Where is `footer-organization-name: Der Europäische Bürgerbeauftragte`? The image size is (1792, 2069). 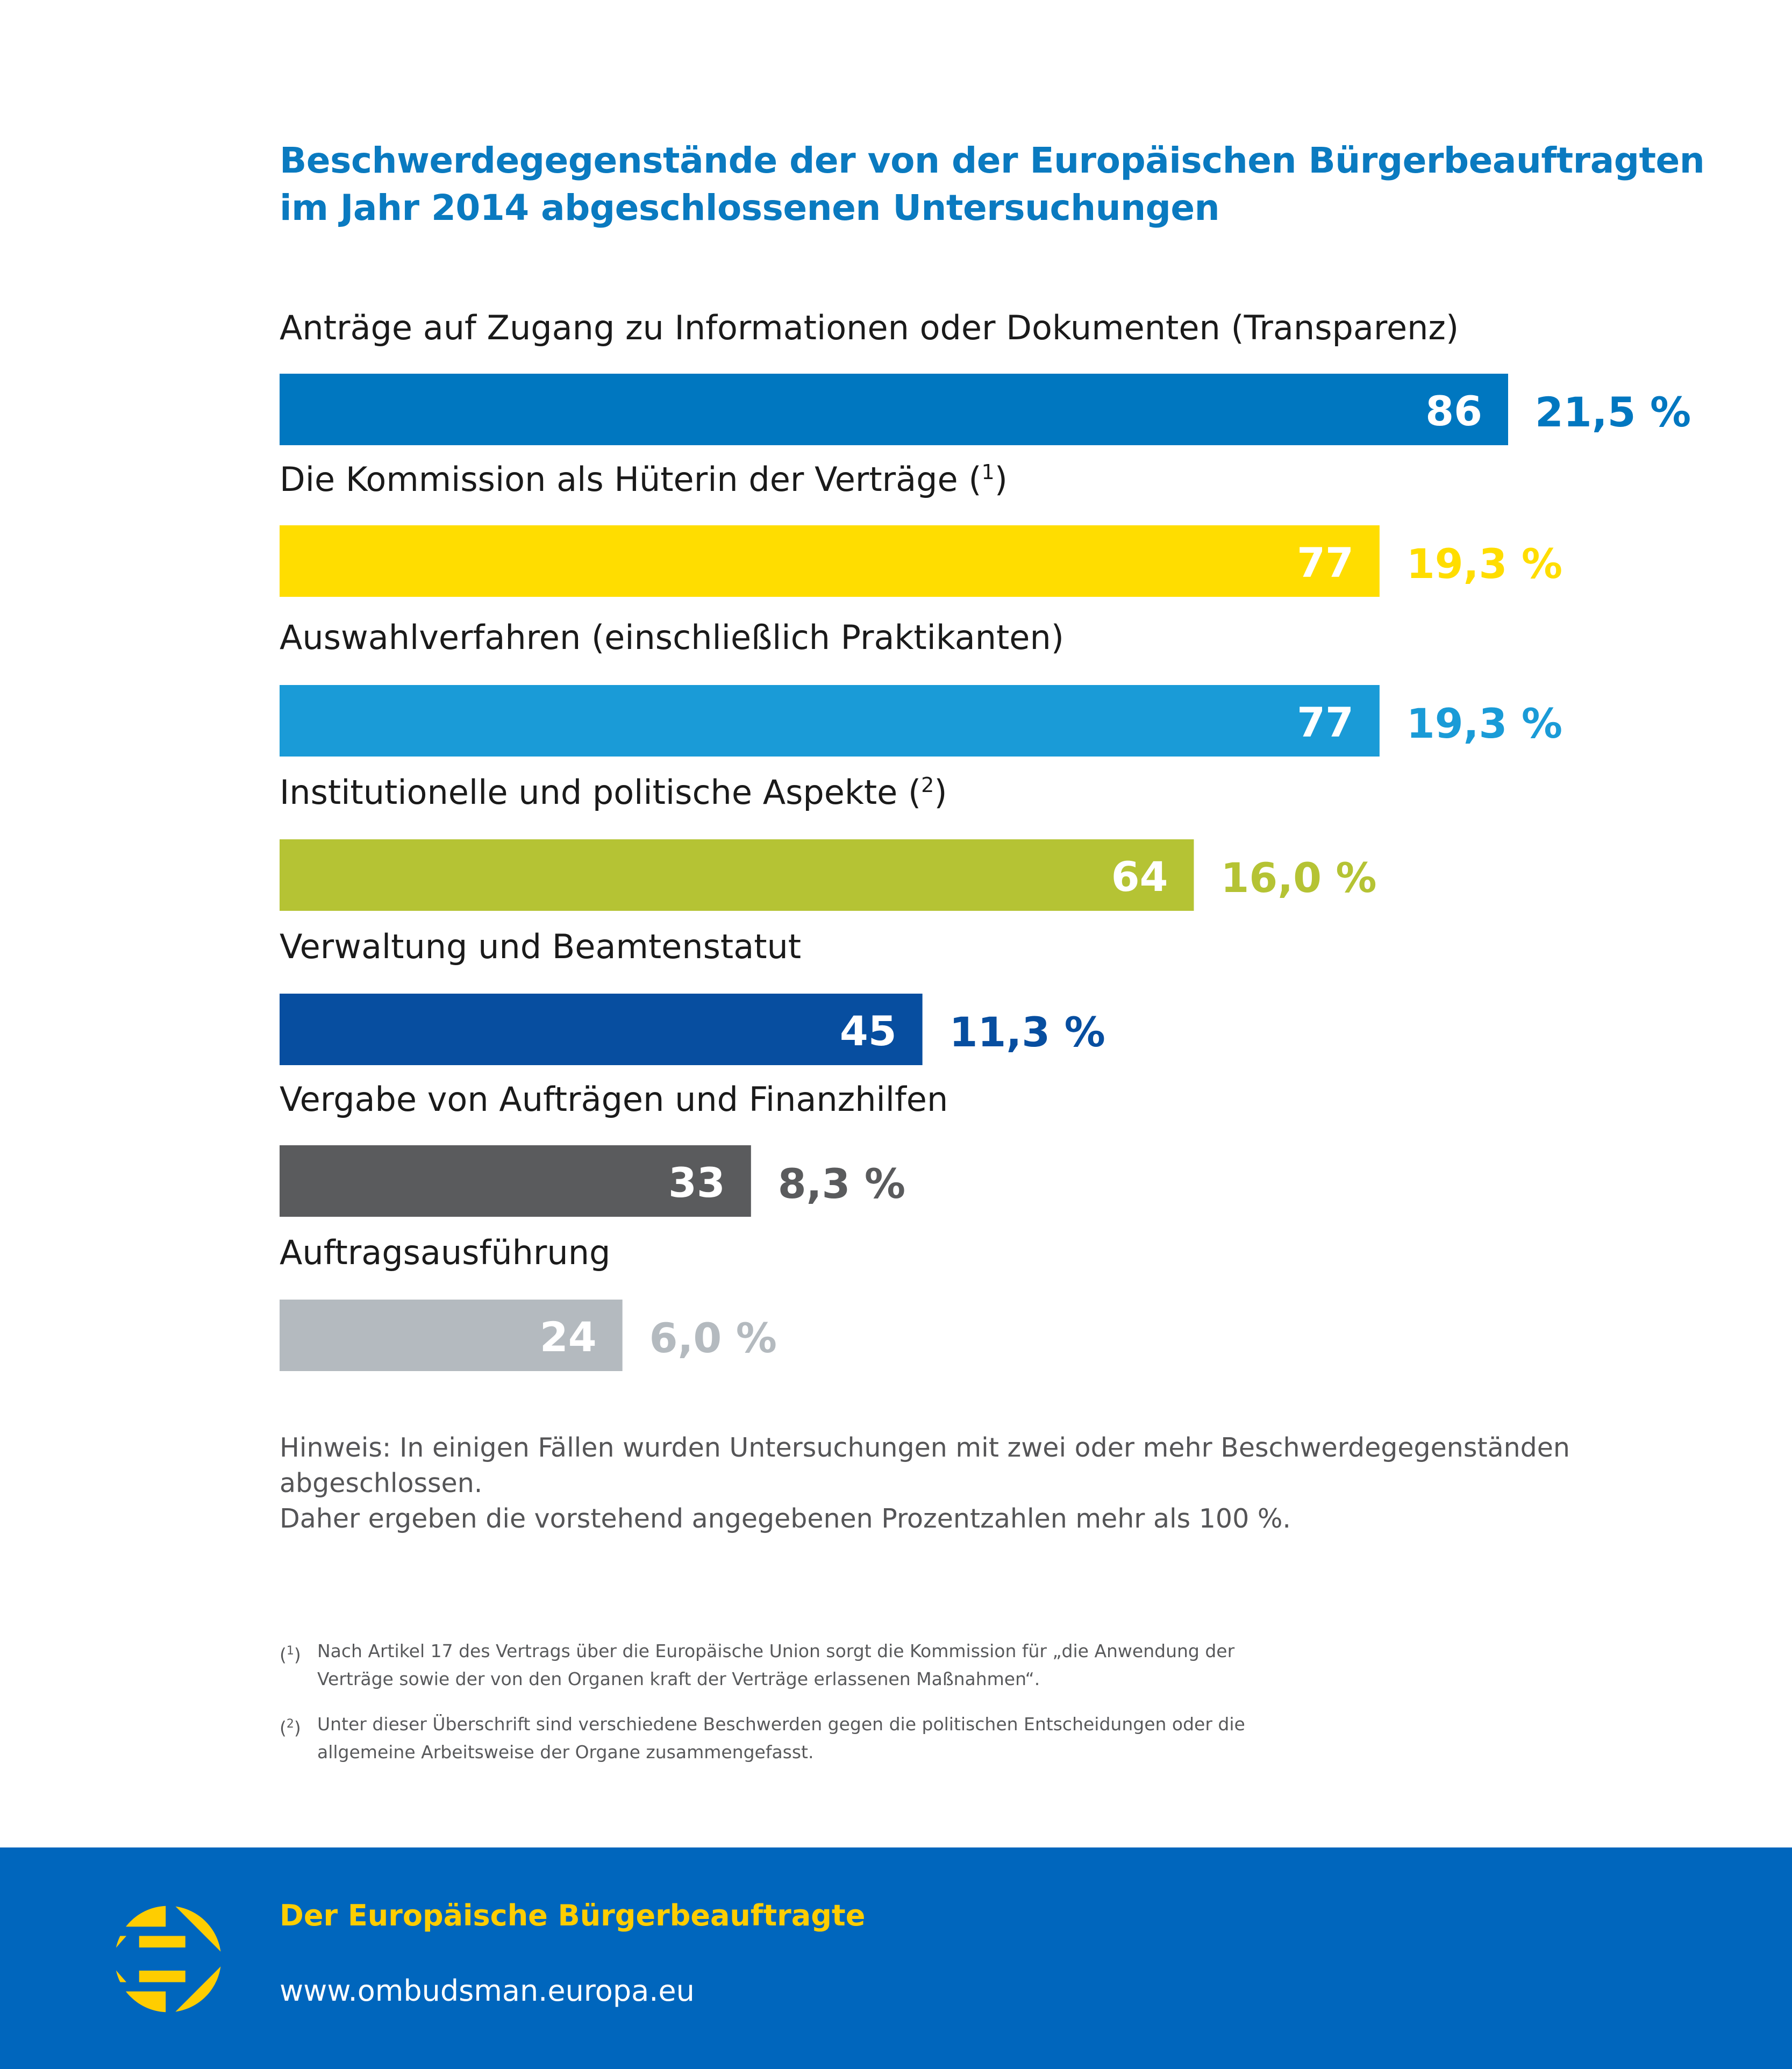
footer-organization-name: Der Europäische Bürgerbeauftragte is located at coordinates (573, 1915).